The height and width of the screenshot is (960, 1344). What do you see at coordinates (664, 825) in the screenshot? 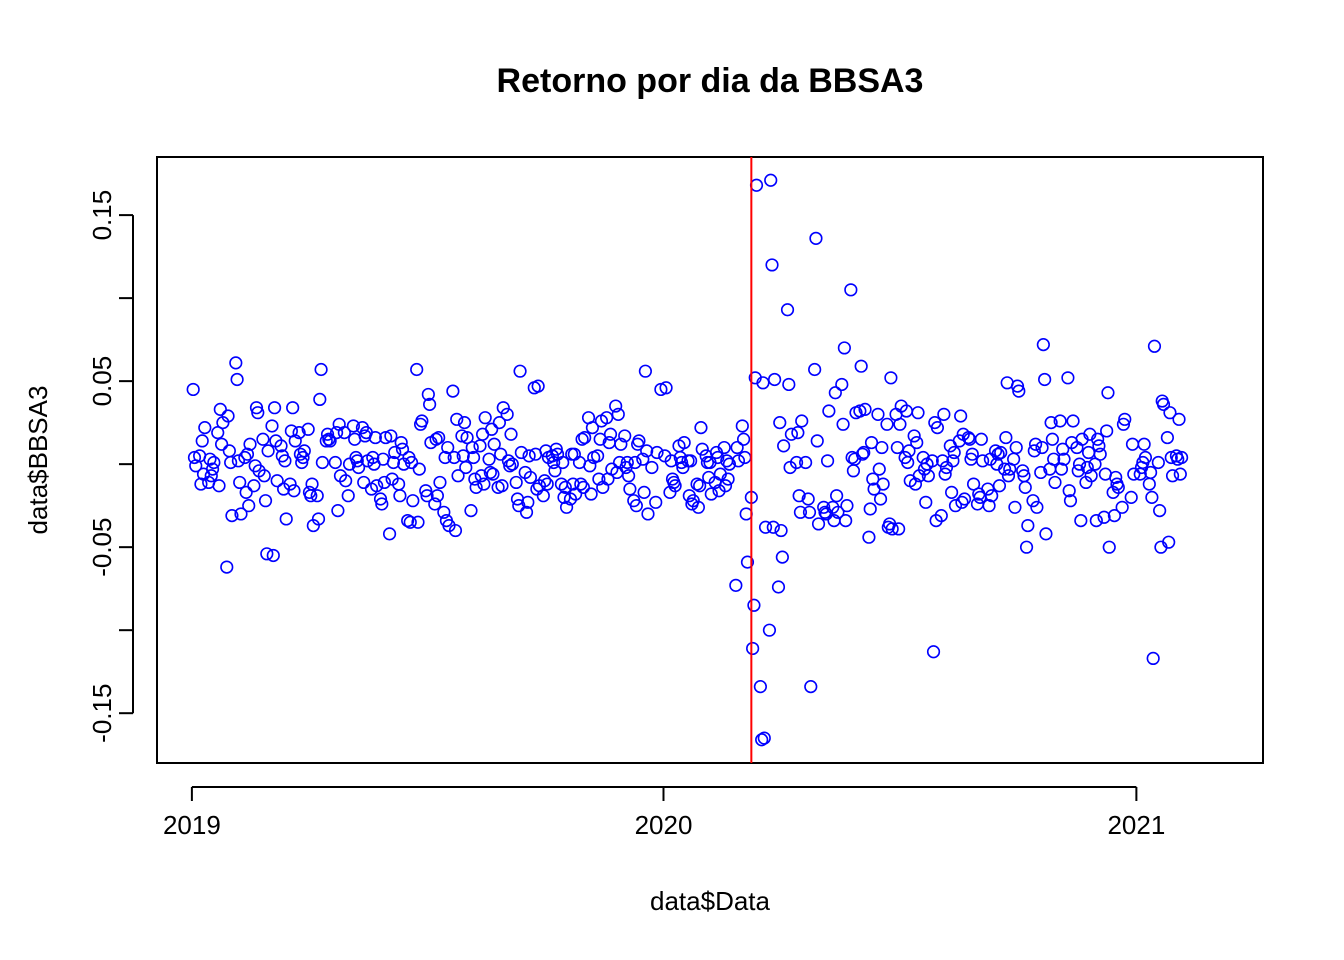
I see `x-tick-label: 2020` at bounding box center [664, 825].